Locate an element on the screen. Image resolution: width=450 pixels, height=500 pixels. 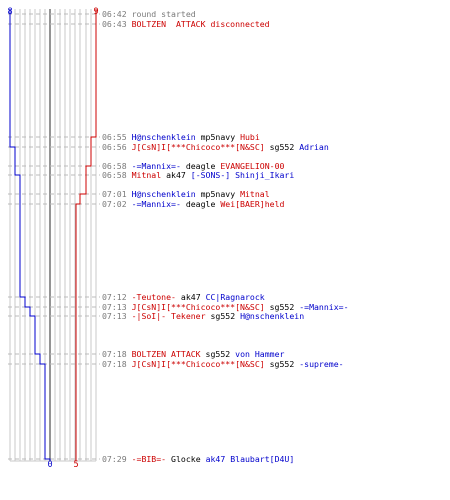
team-b-count-line is located at coordinates (86, 235).